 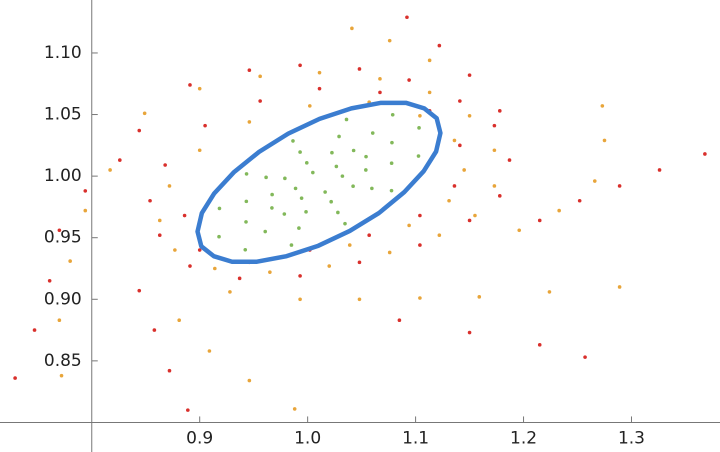 What do you see at coordinates (63, 53) in the screenshot?
I see `y-tick-label: 1.10` at bounding box center [63, 53].